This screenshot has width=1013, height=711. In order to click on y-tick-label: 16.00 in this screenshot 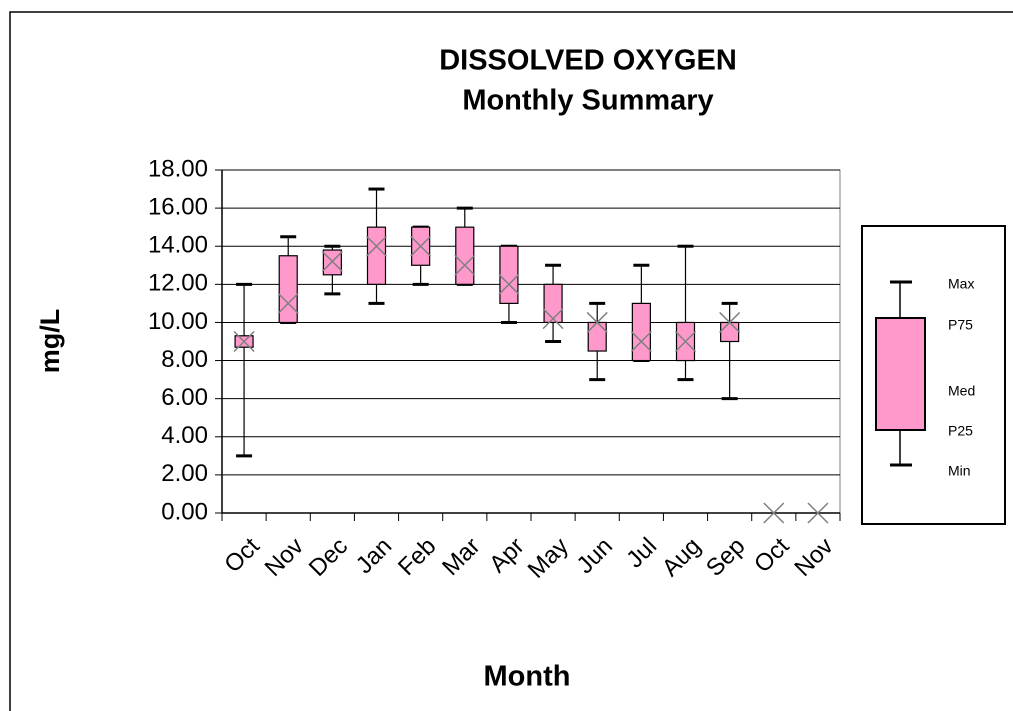, I will do `click(178, 206)`.